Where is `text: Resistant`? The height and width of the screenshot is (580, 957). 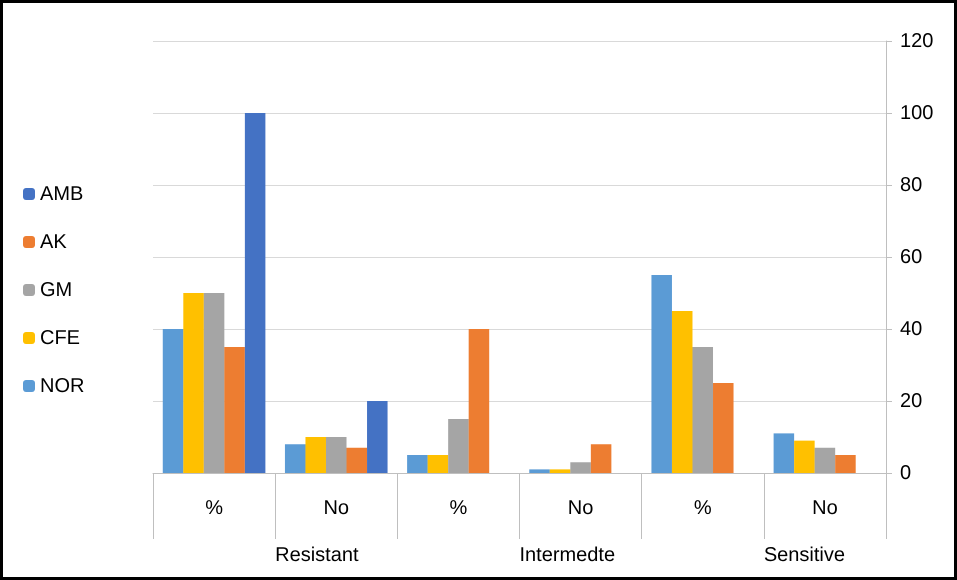
text: Resistant is located at coordinates (317, 555).